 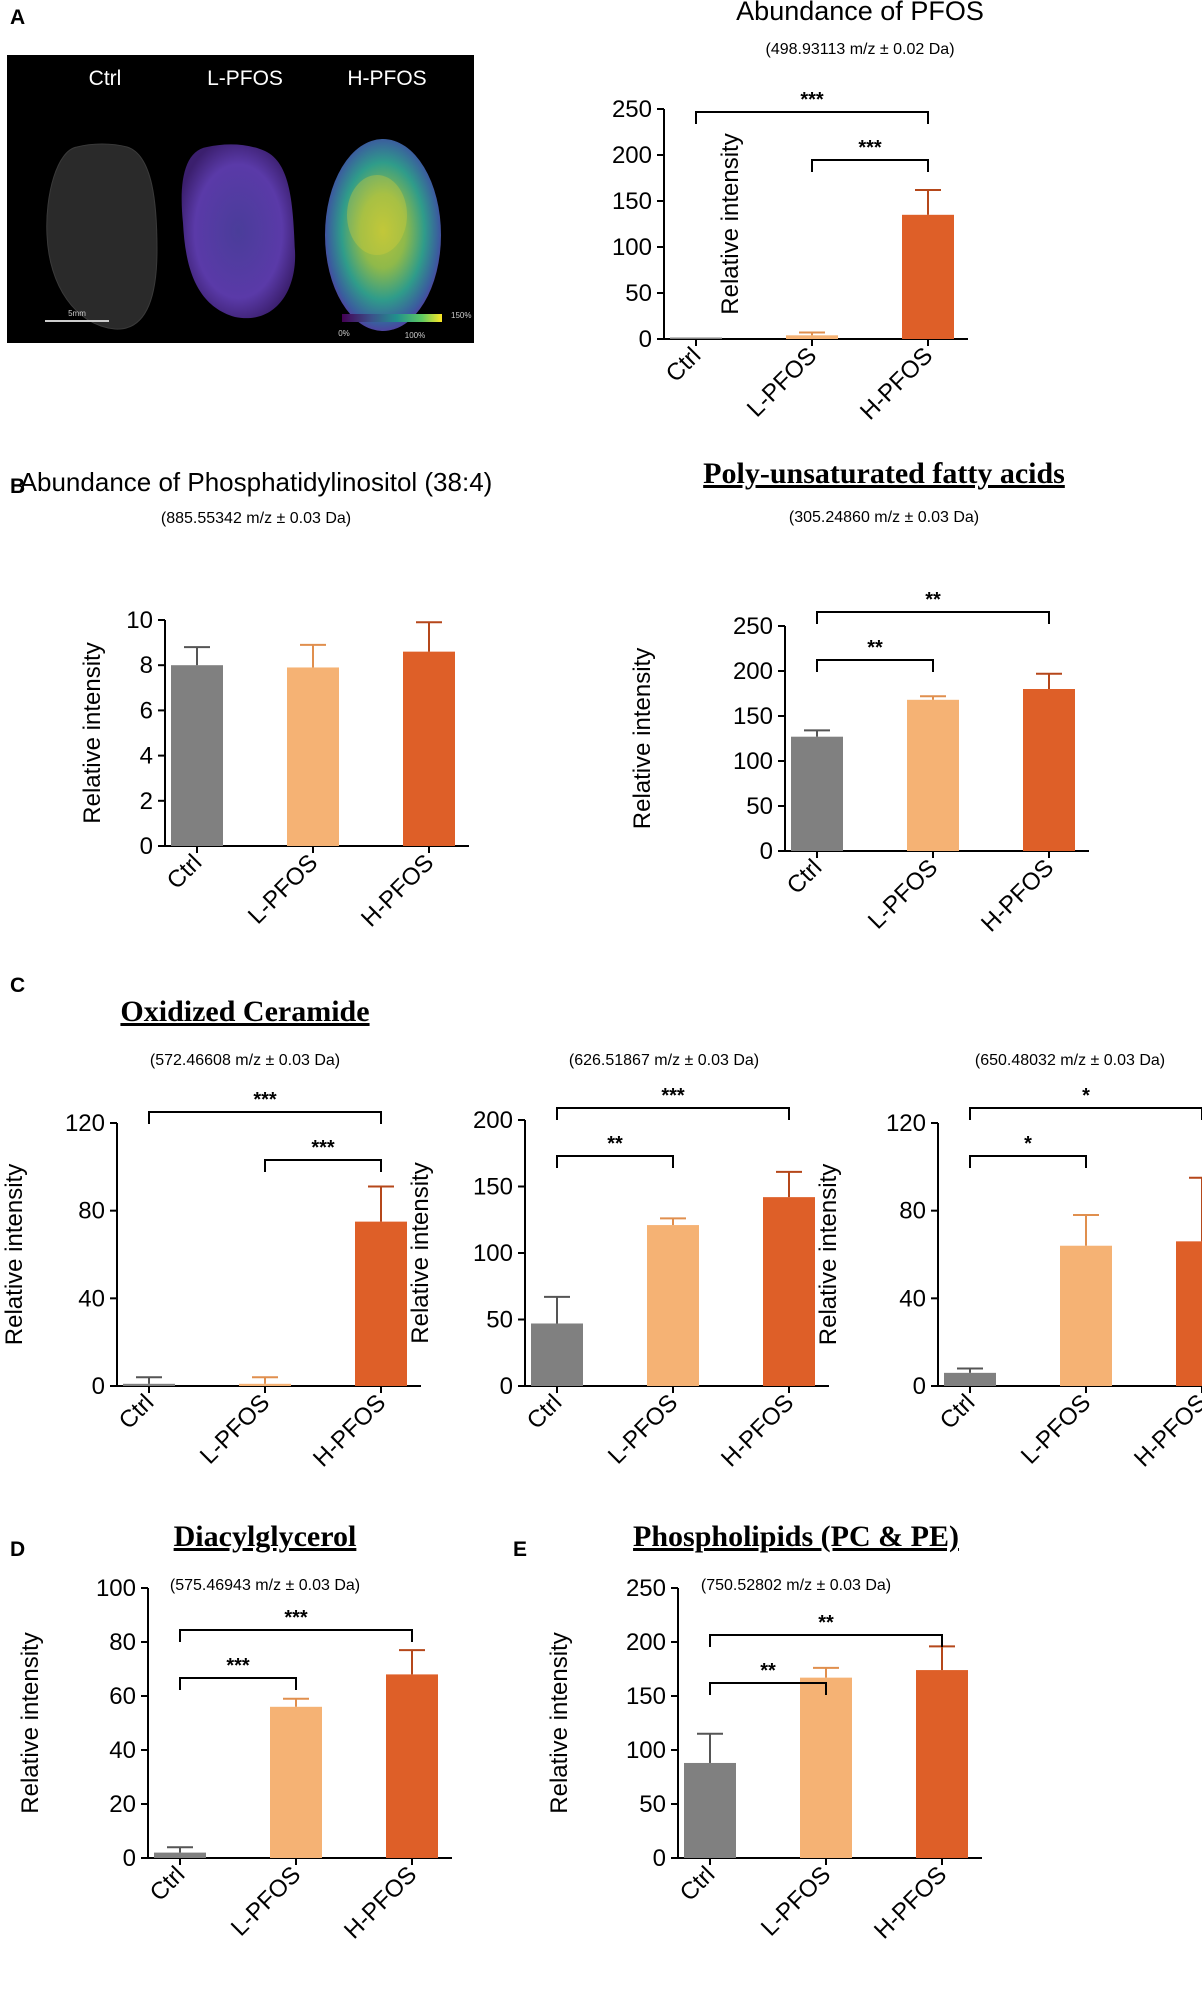 I want to click on y-tick-label: 8, so click(x=146, y=665).